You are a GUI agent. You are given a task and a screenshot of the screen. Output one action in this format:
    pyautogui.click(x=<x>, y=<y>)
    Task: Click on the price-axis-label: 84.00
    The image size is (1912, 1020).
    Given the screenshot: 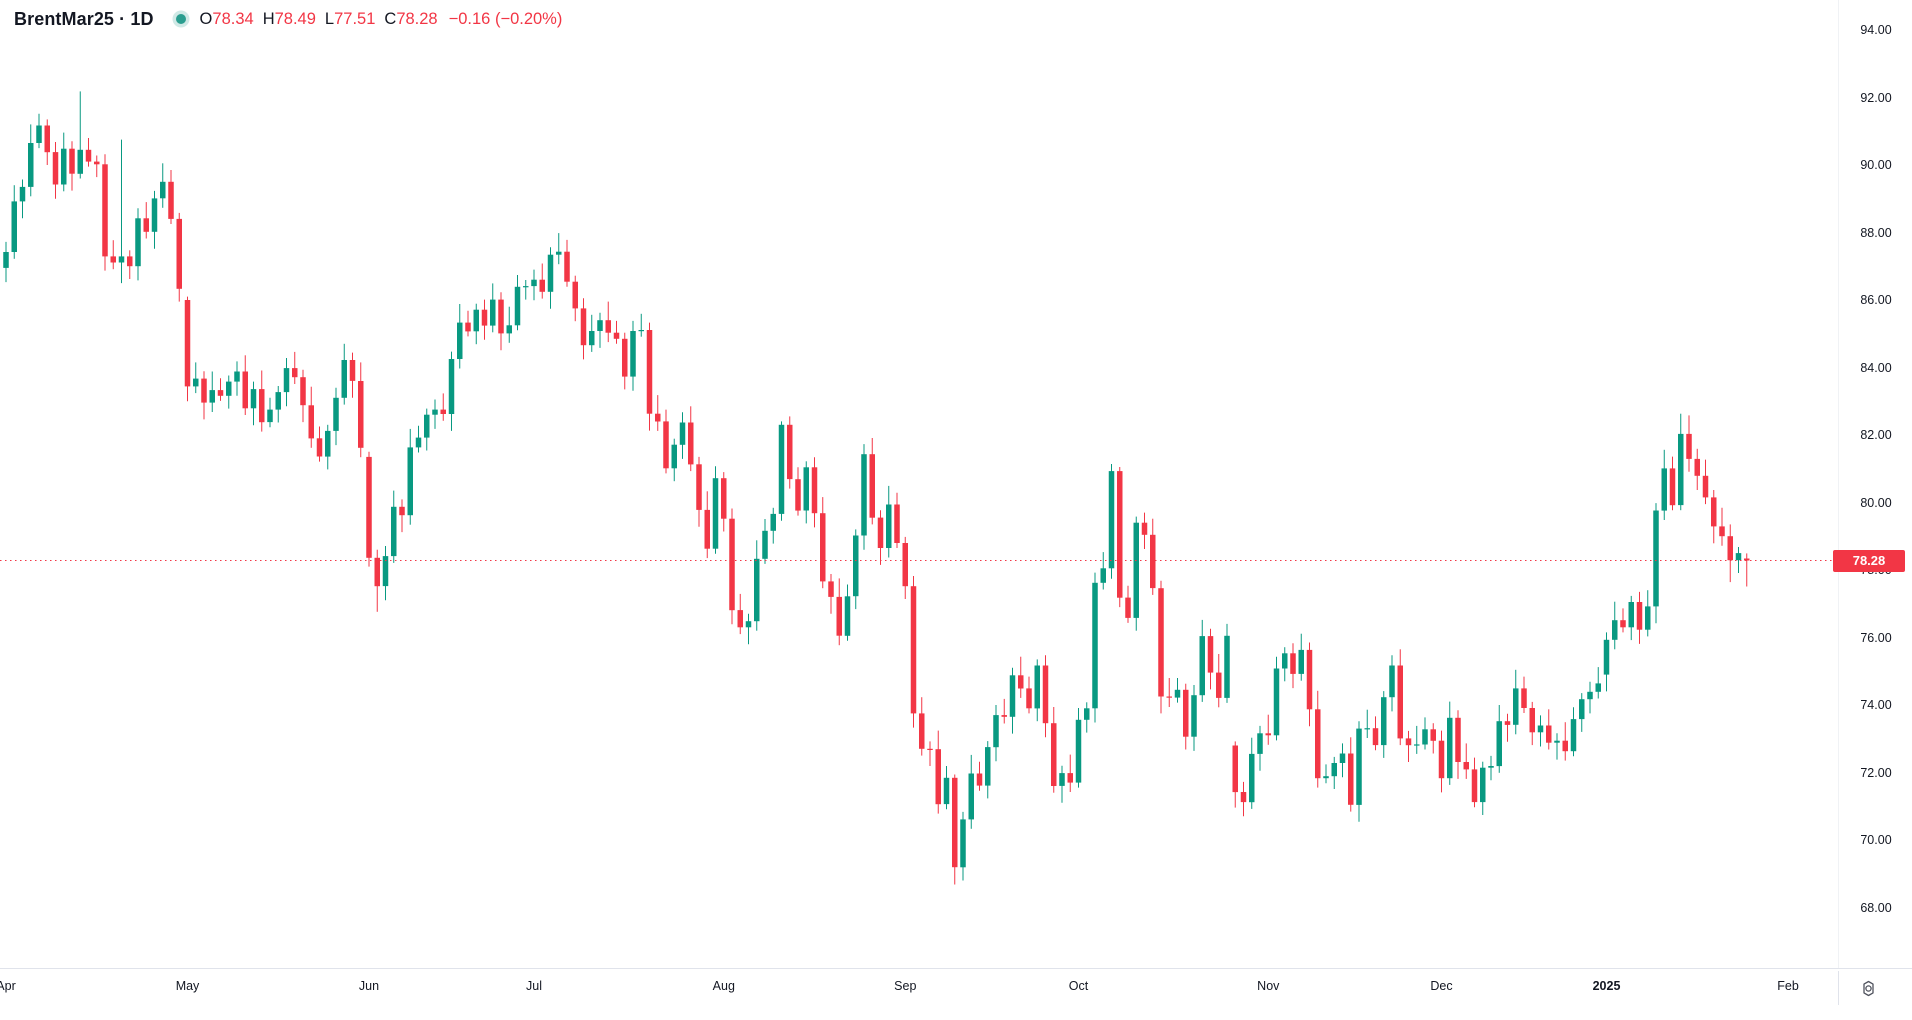 What is the action you would take?
    pyautogui.click(x=1876, y=367)
    